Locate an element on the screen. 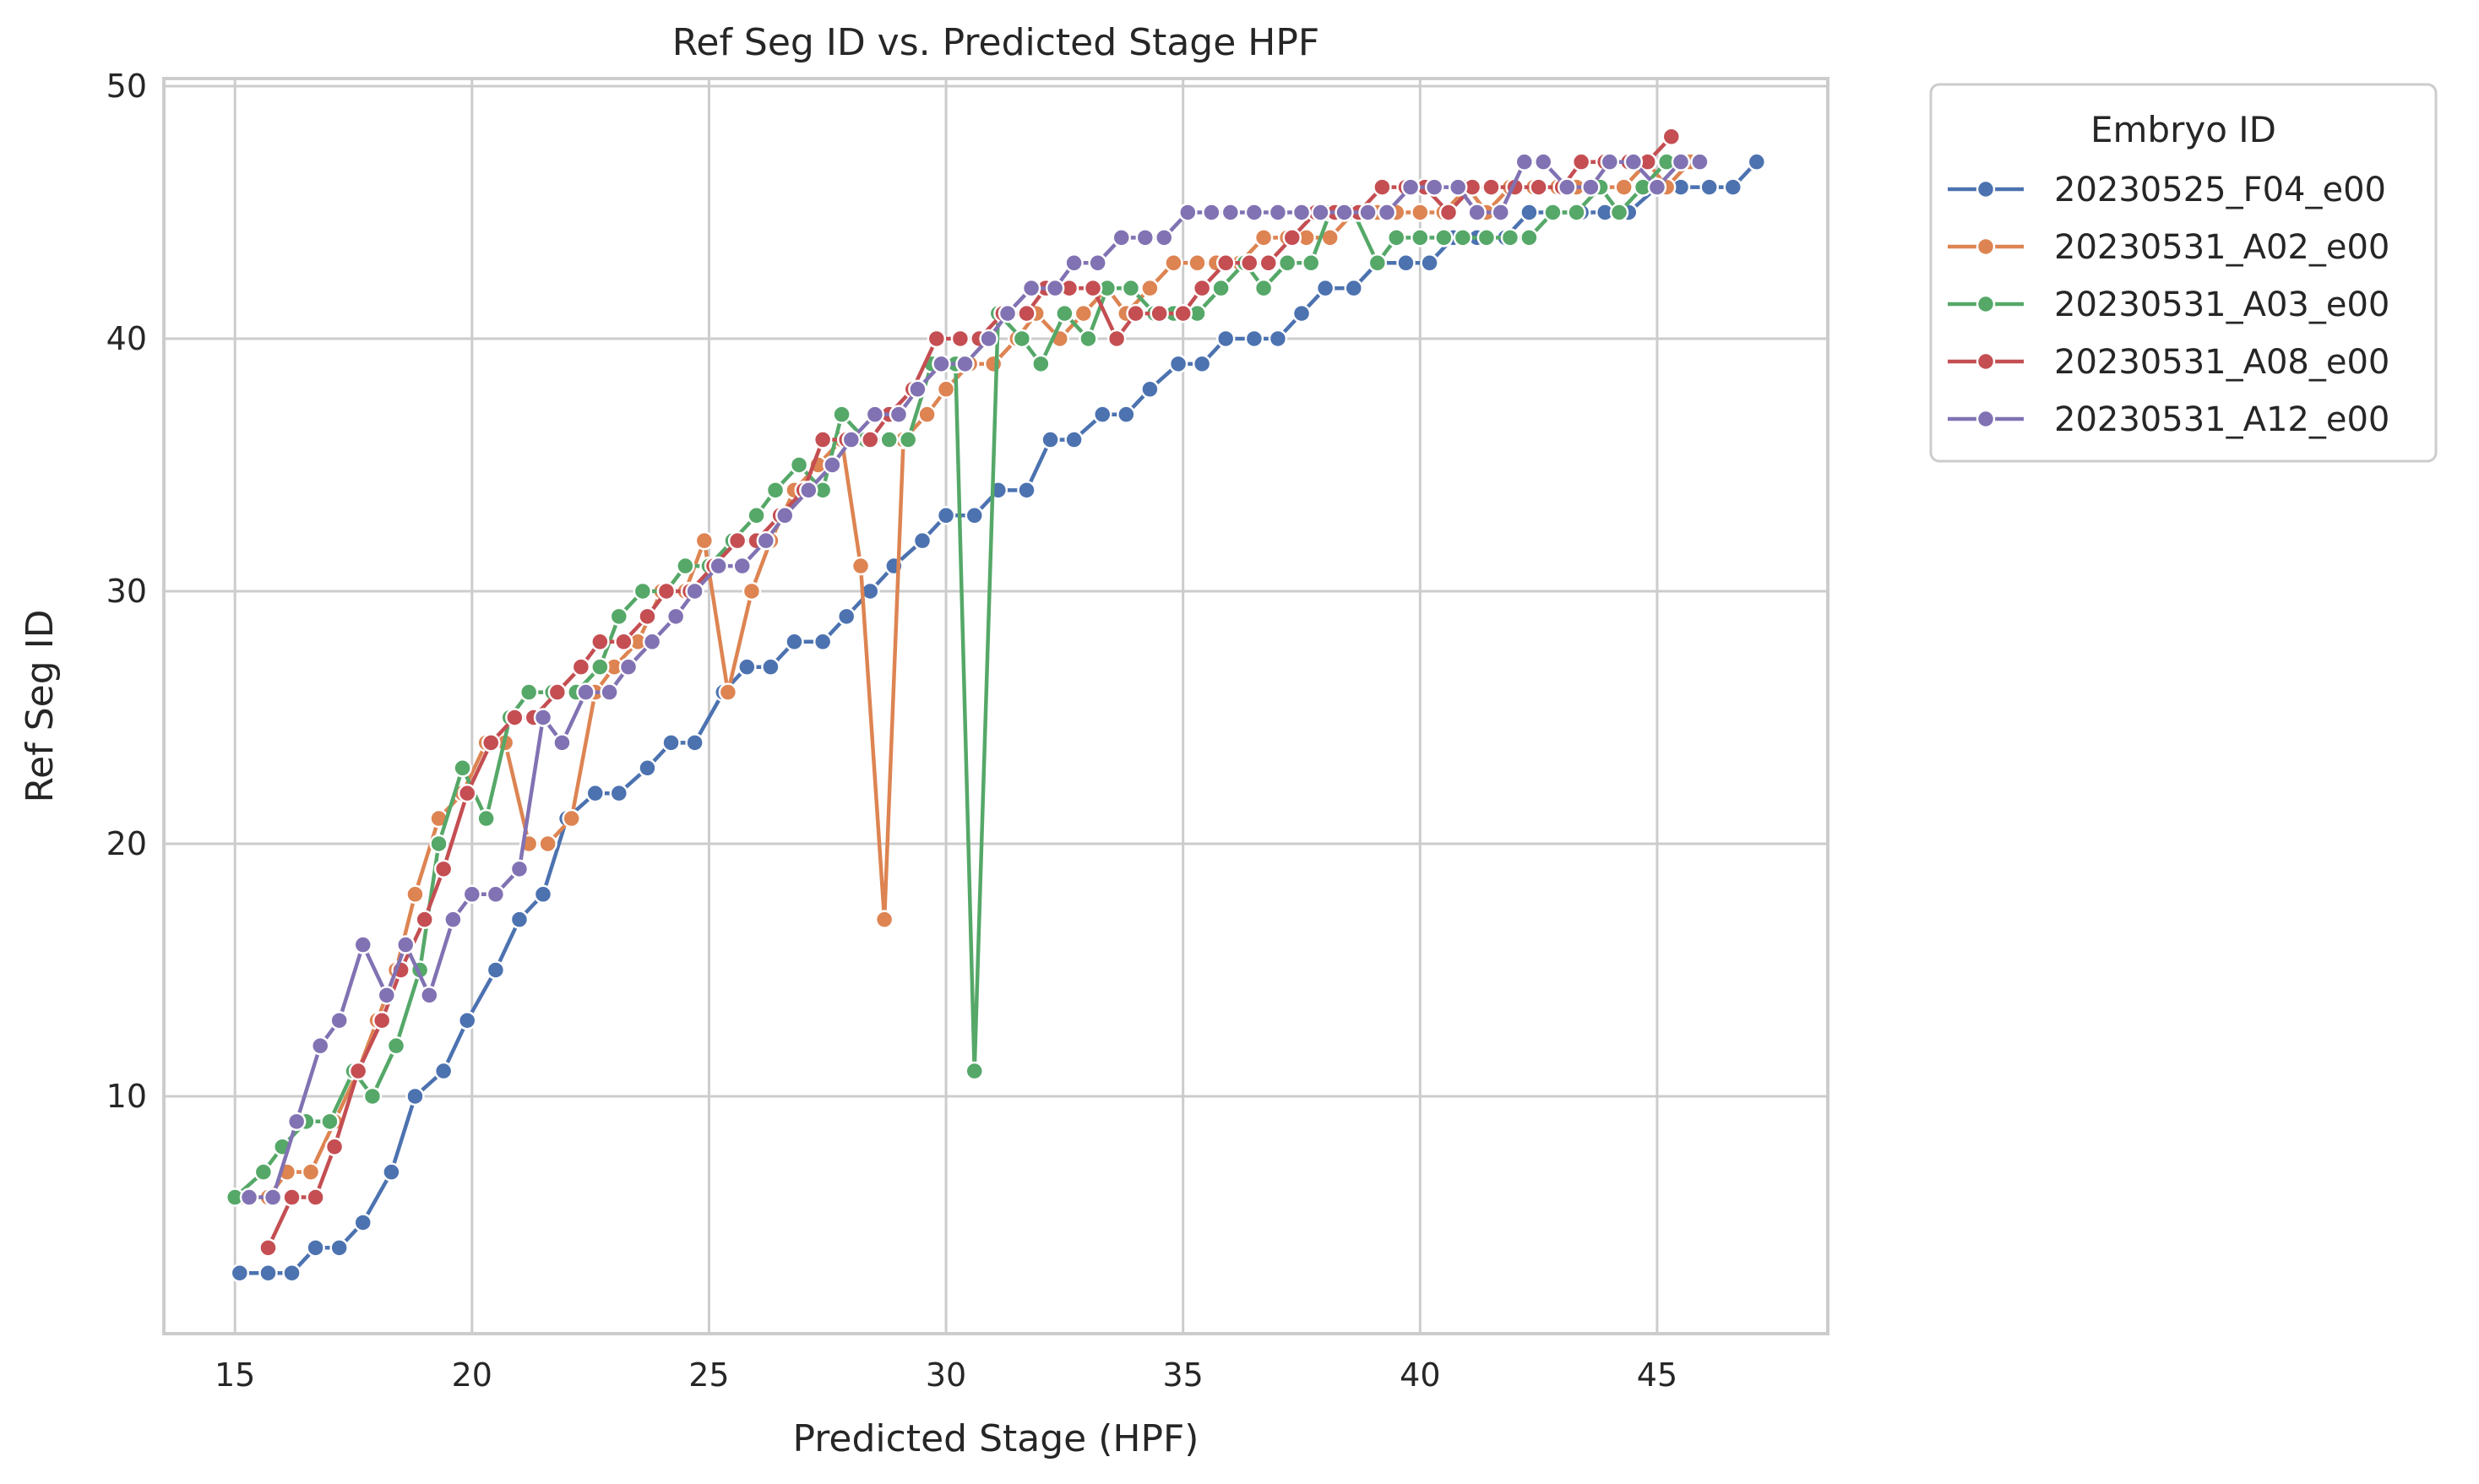 The width and height of the screenshot is (2479, 1484). x-axis-ticks: 15 20 25 30 35 40 45 is located at coordinates (946, 1375).